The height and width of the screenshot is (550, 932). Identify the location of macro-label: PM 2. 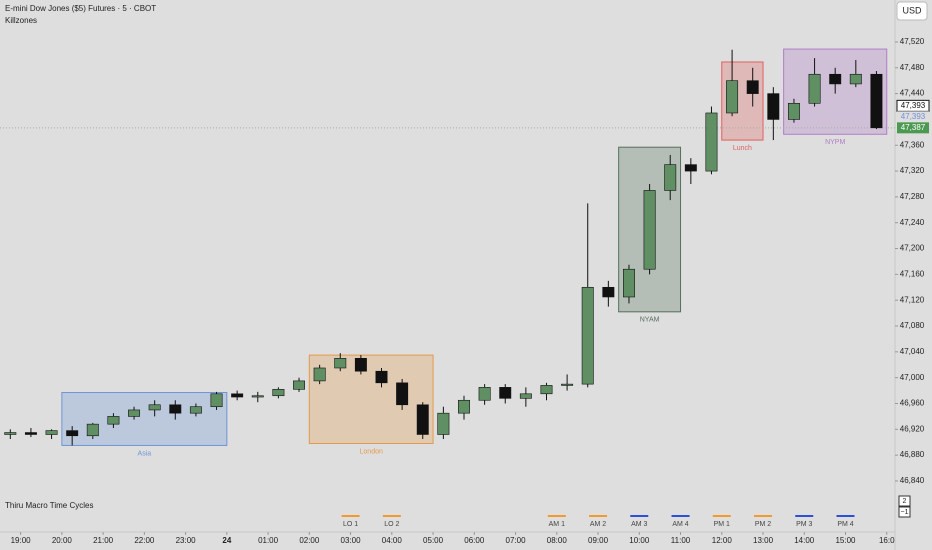
(763, 524).